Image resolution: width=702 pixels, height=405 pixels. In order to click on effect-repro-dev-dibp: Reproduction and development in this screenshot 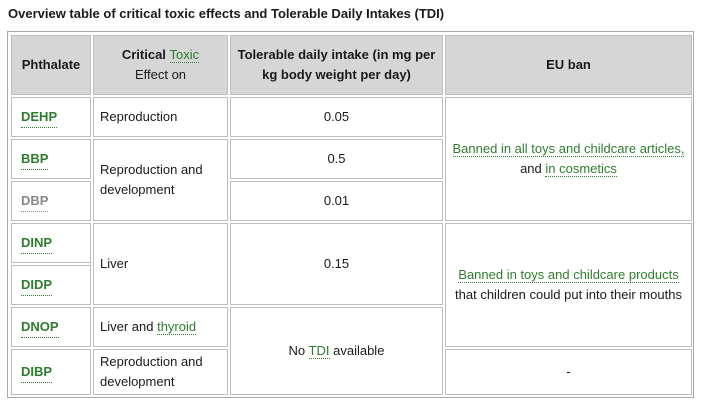, I will do `click(160, 372)`.